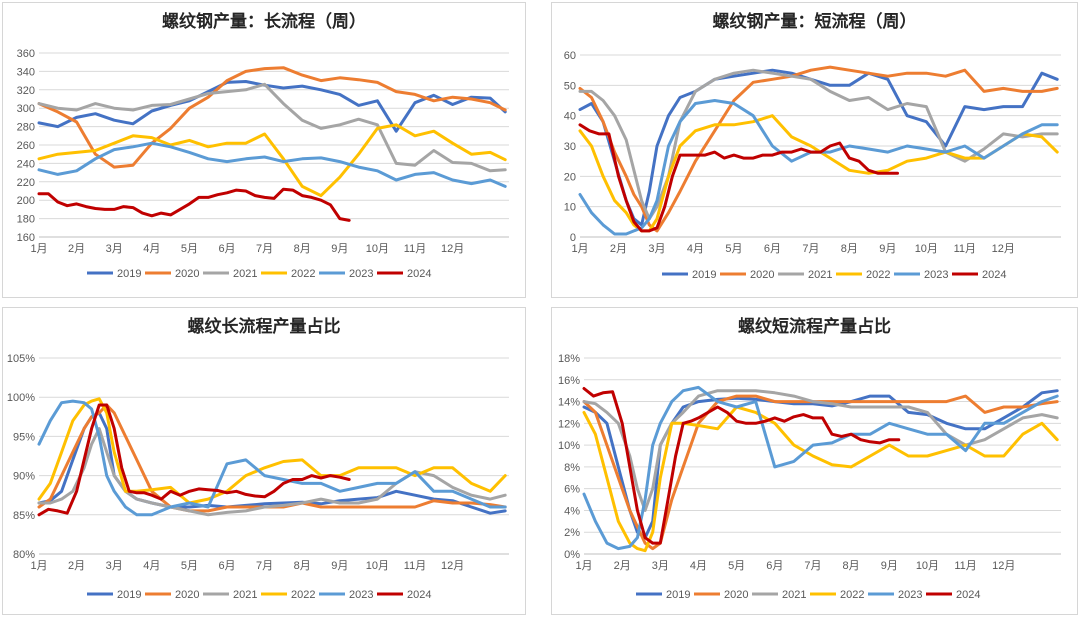 This screenshot has height=617, width=1080. I want to click on series-line-2021, so click(818, 144).